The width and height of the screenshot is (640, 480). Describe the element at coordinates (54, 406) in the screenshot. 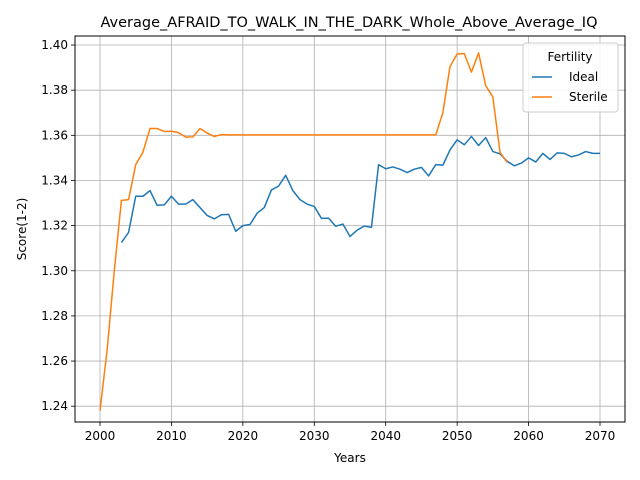

I see `y-tick-label: 1.24` at that location.